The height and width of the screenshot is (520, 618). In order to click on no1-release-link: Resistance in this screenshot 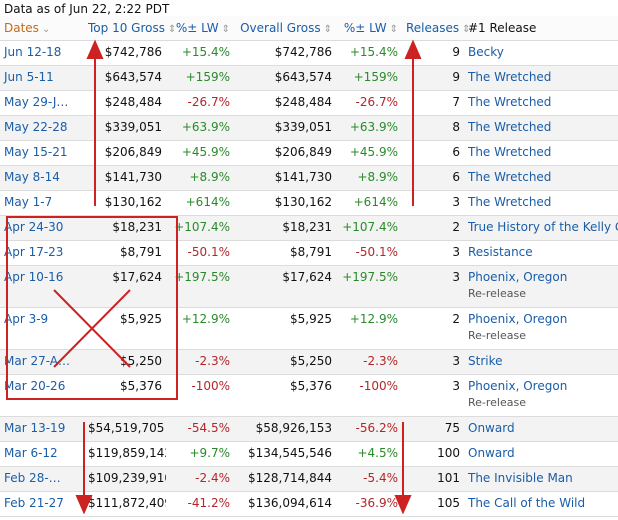, I will do `click(500, 252)`.